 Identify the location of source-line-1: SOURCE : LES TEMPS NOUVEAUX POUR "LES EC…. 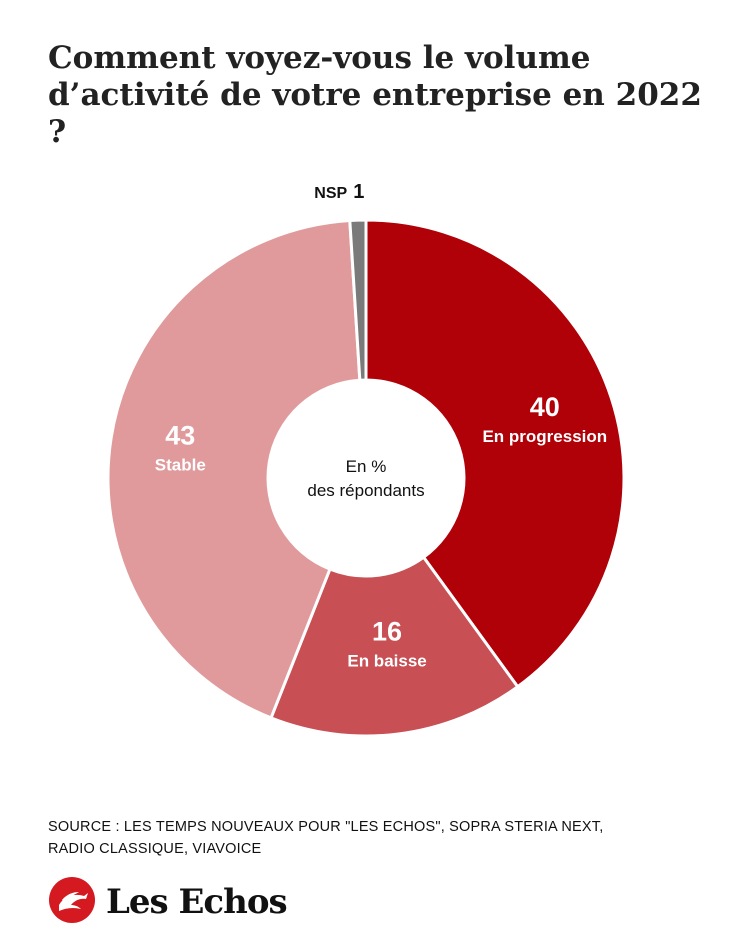
(326, 827).